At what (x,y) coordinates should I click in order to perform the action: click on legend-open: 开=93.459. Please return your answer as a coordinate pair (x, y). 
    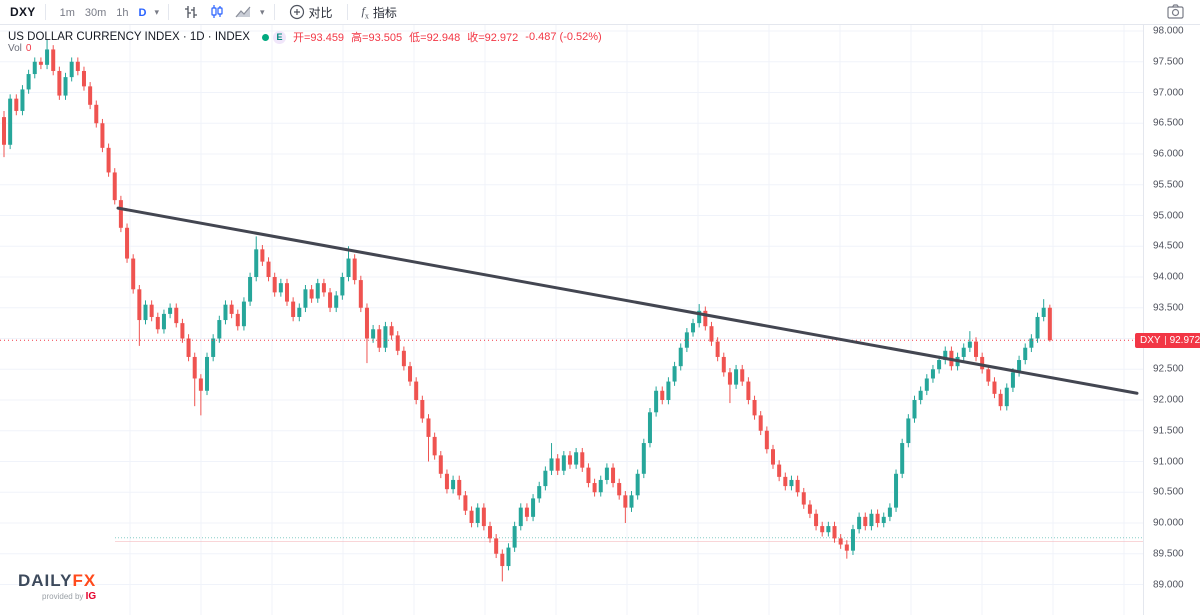
    Looking at the image, I should click on (318, 38).